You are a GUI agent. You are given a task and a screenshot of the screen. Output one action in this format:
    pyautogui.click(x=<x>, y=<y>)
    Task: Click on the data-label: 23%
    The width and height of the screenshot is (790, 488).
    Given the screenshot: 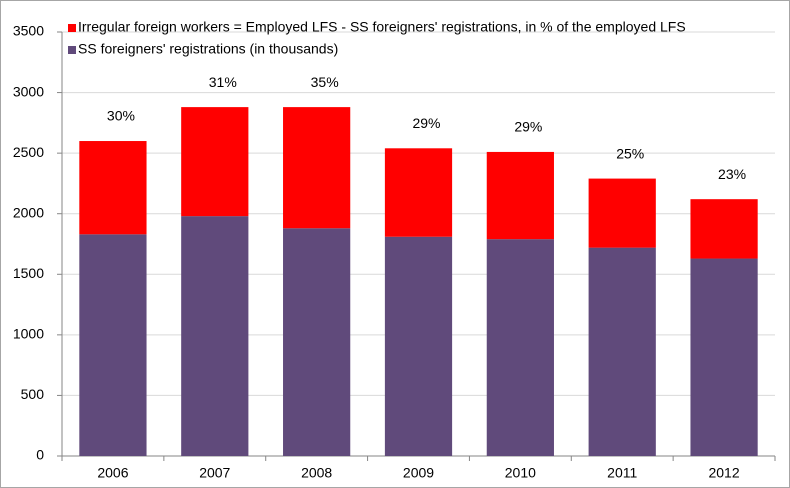 What is the action you would take?
    pyautogui.click(x=732, y=174)
    